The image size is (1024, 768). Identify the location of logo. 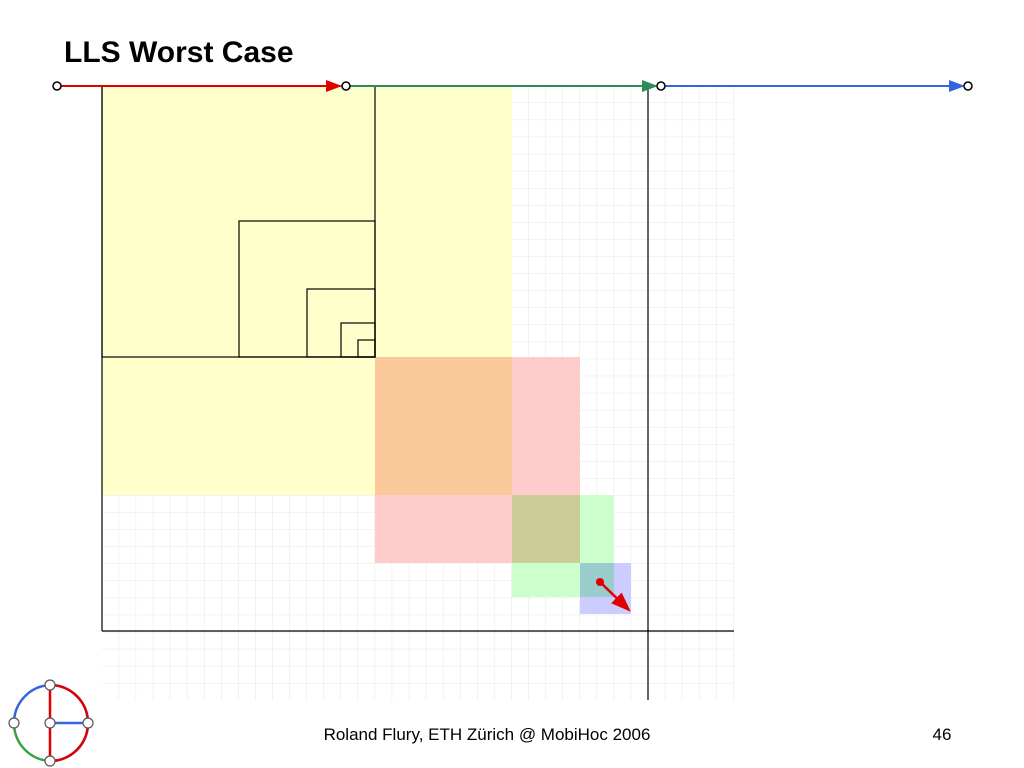
(51, 723).